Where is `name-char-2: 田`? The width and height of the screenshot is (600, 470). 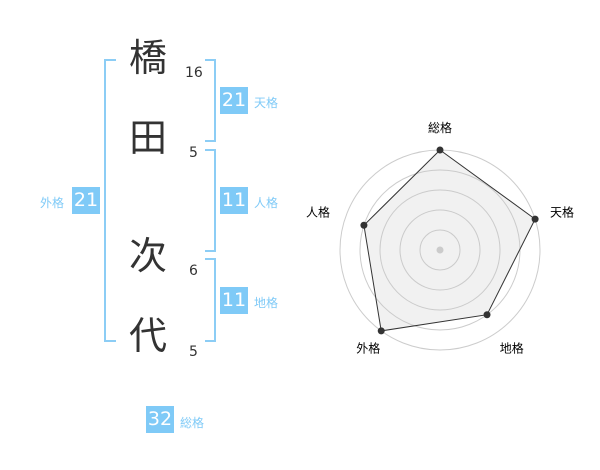 name-char-2: 田 is located at coordinates (147, 138).